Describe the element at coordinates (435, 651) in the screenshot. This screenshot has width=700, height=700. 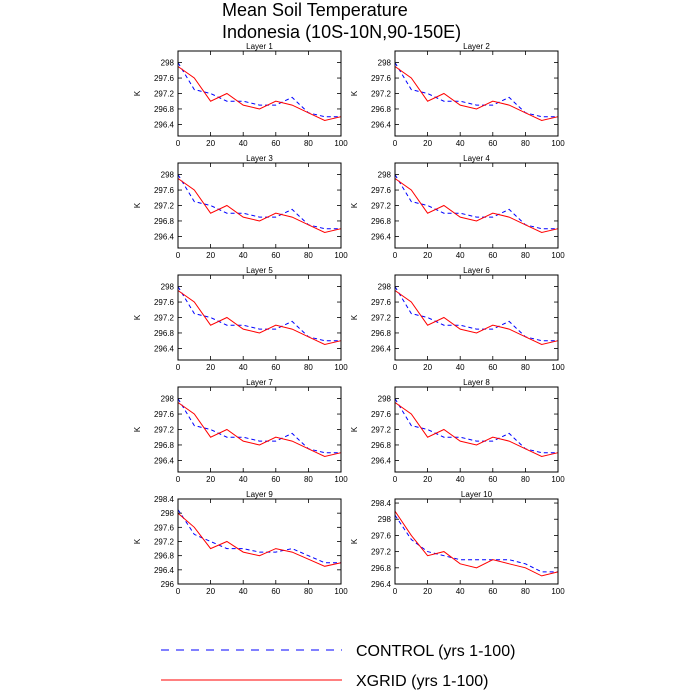
I see `legend-control-label: CONTROL (yrs 1-100)` at that location.